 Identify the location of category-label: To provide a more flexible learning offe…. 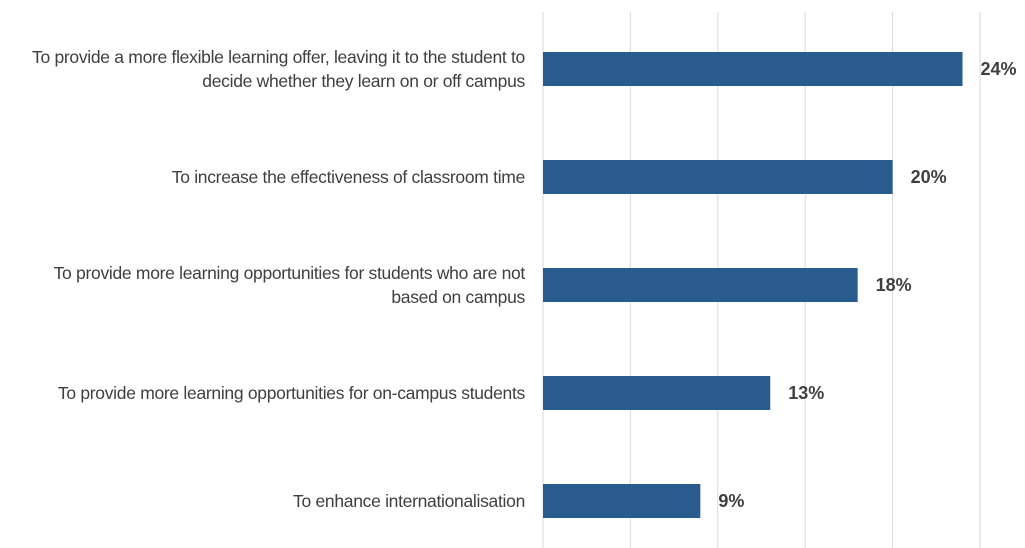
(278, 69).